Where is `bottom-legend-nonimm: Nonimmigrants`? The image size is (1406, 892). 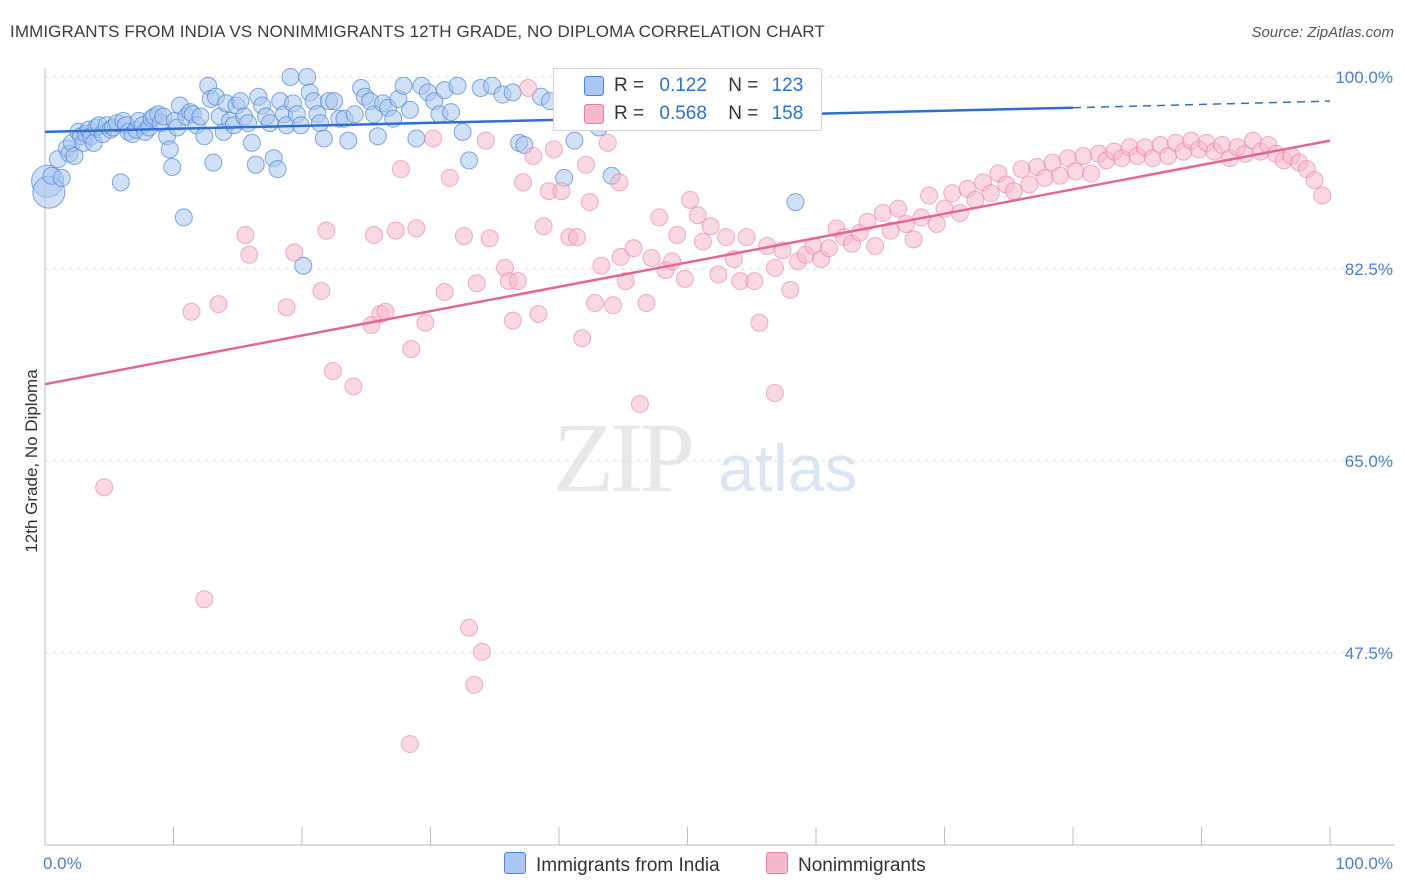 bottom-legend-nonimm: Nonimmigrants is located at coordinates (846, 864).